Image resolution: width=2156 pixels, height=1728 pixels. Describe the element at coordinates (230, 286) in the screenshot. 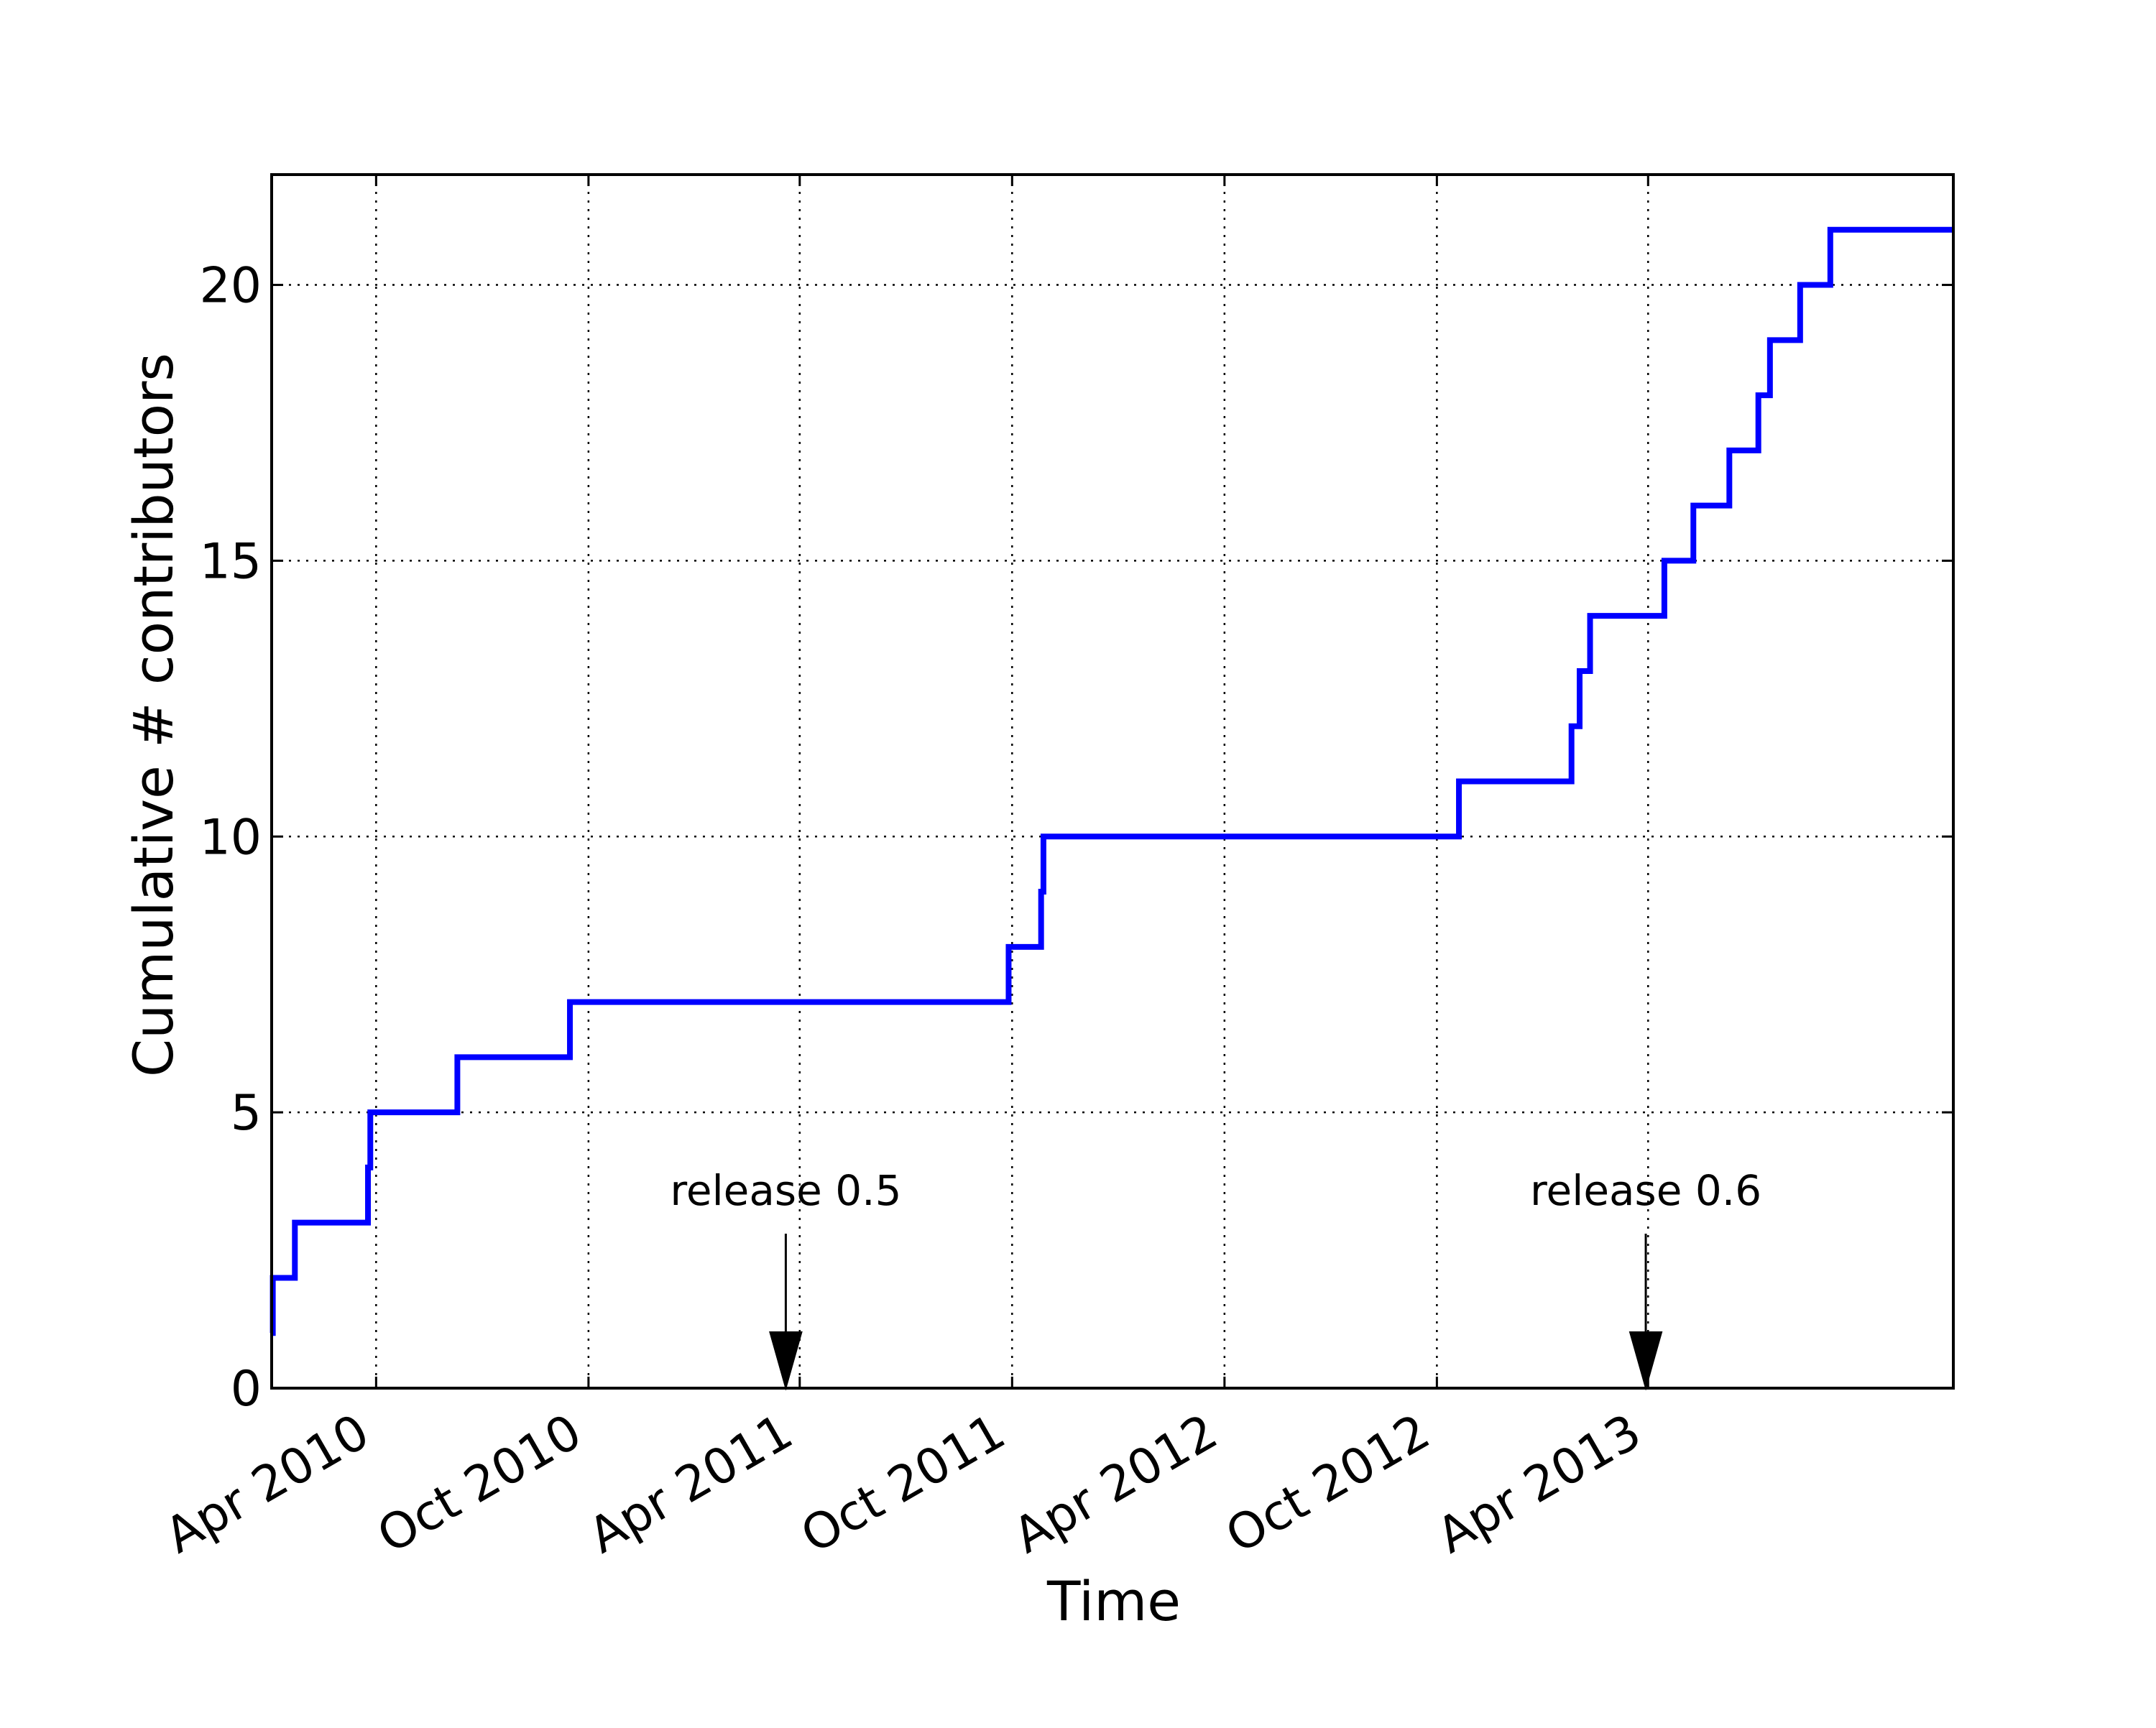

I see `y-tick-label: 20` at that location.